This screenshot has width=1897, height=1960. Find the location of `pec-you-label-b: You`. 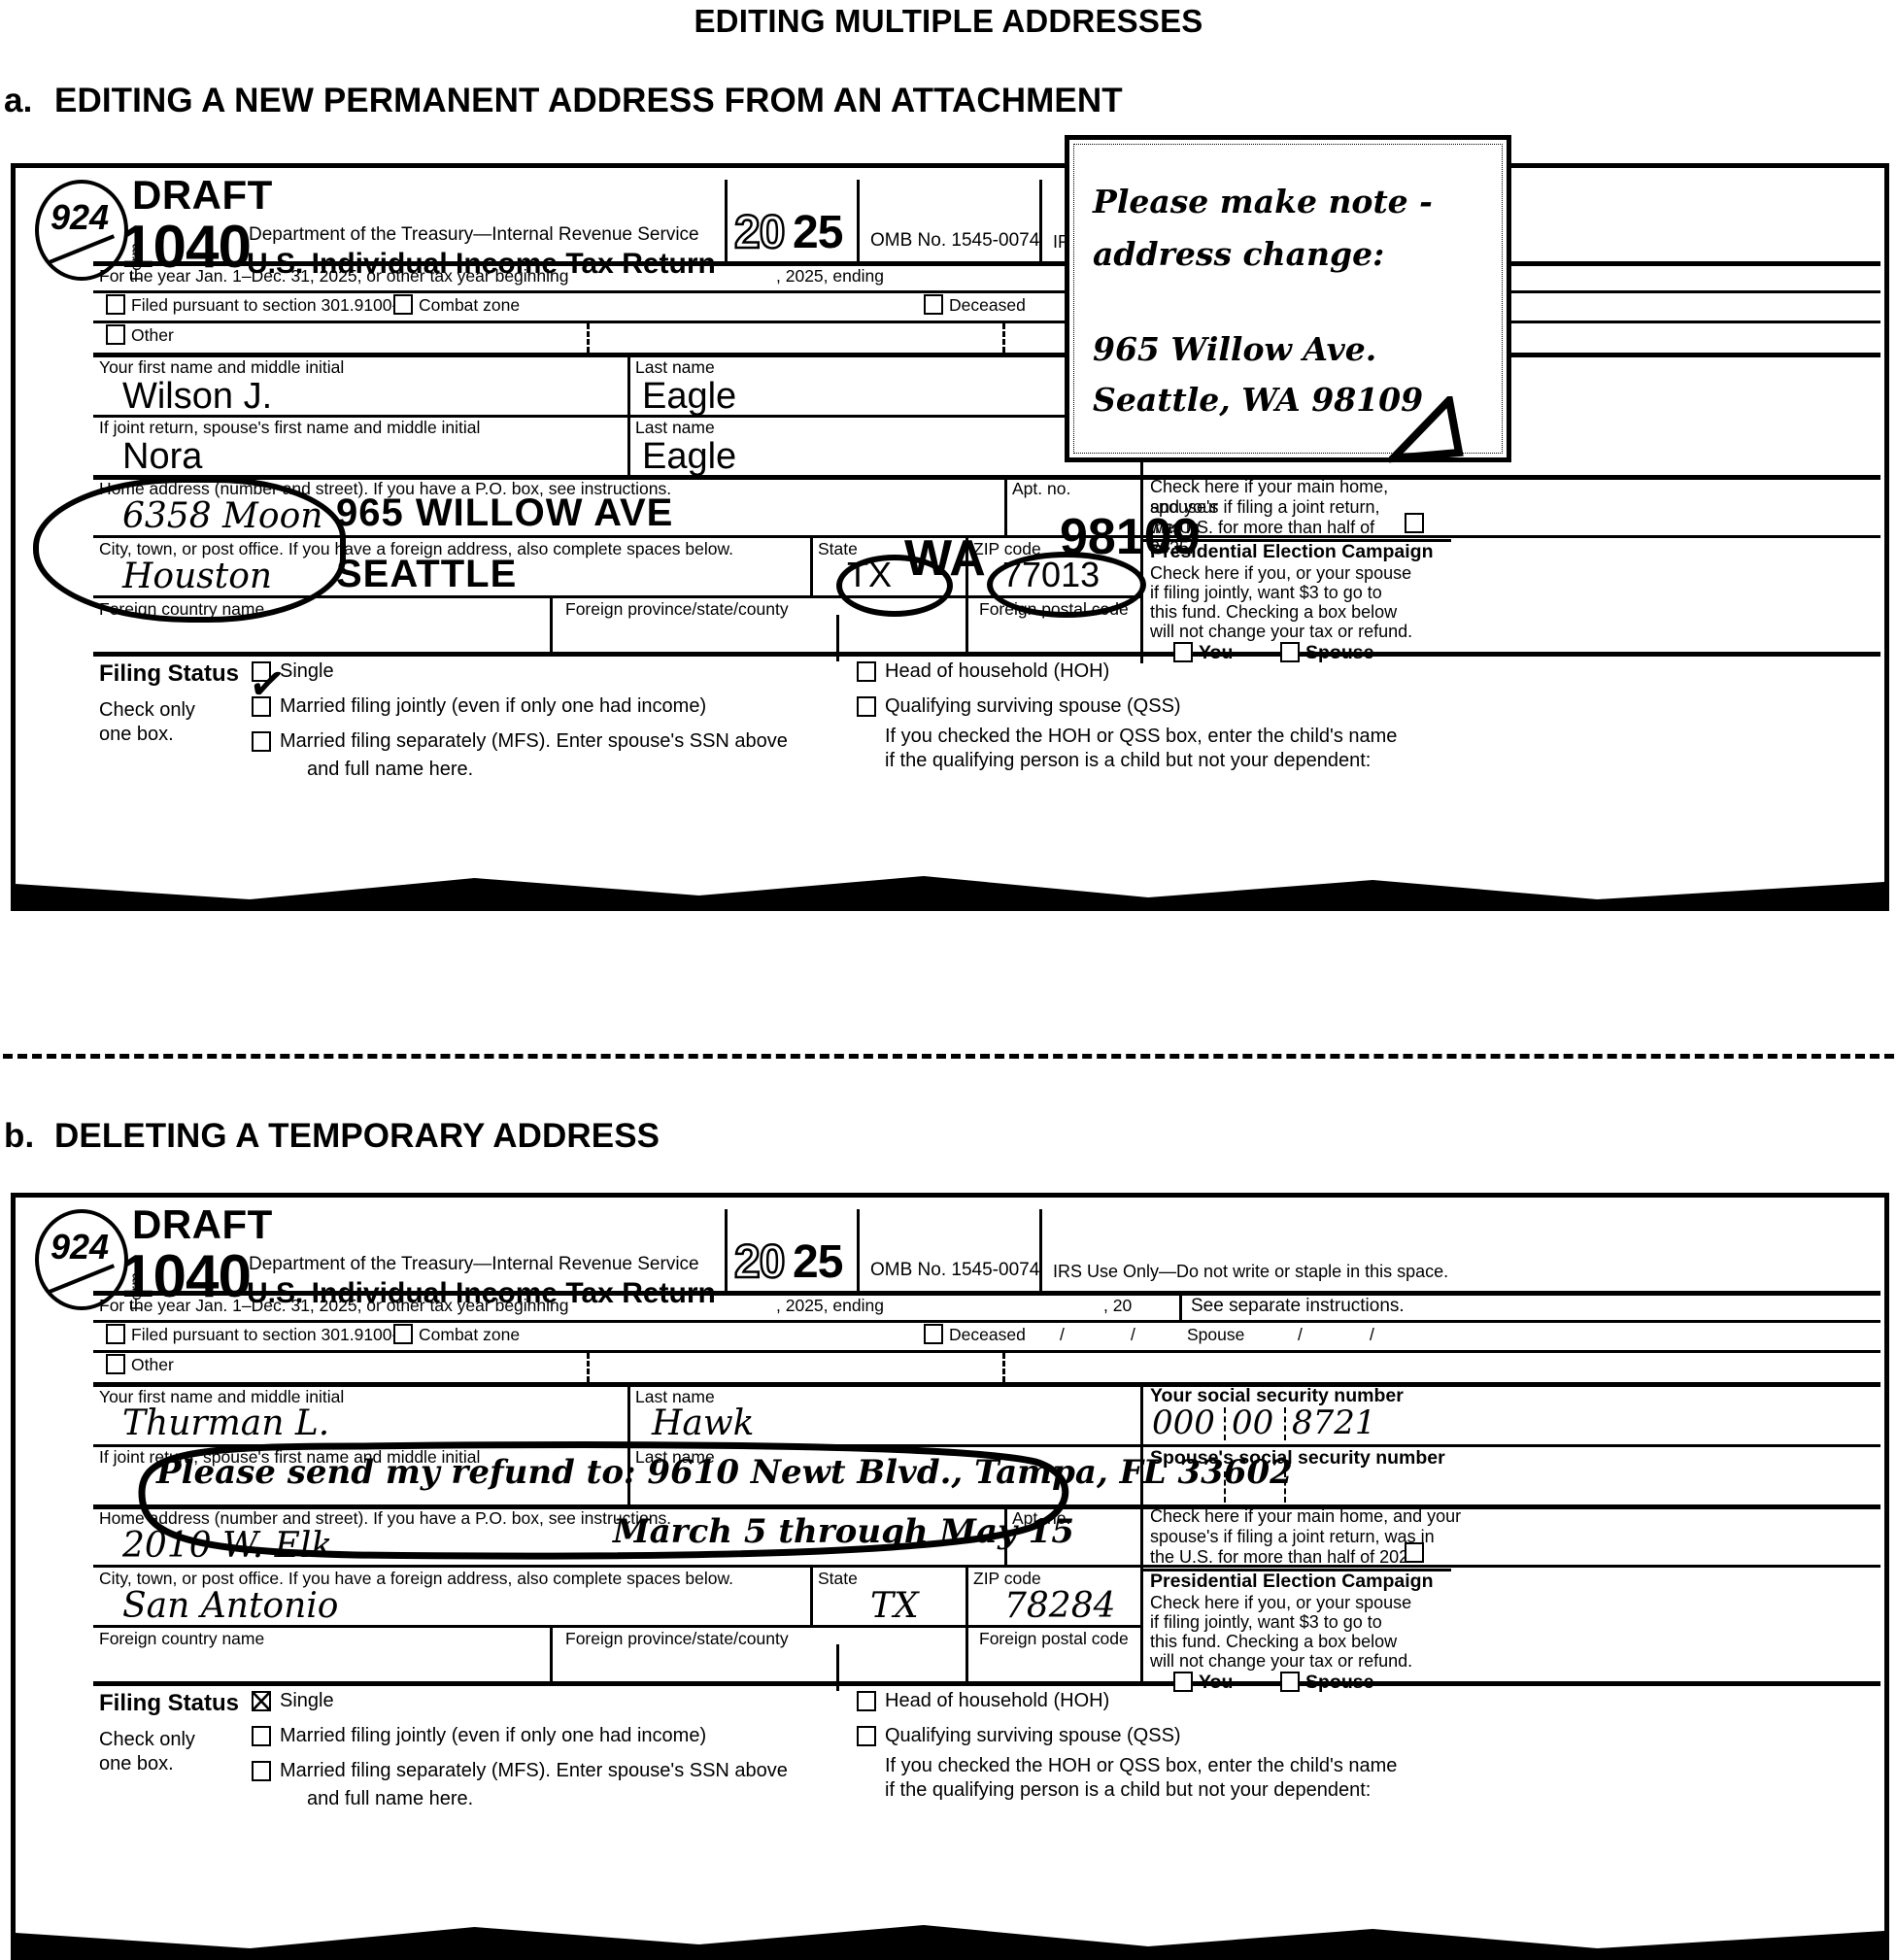

pec-you-label-b: You is located at coordinates (1216, 1682).